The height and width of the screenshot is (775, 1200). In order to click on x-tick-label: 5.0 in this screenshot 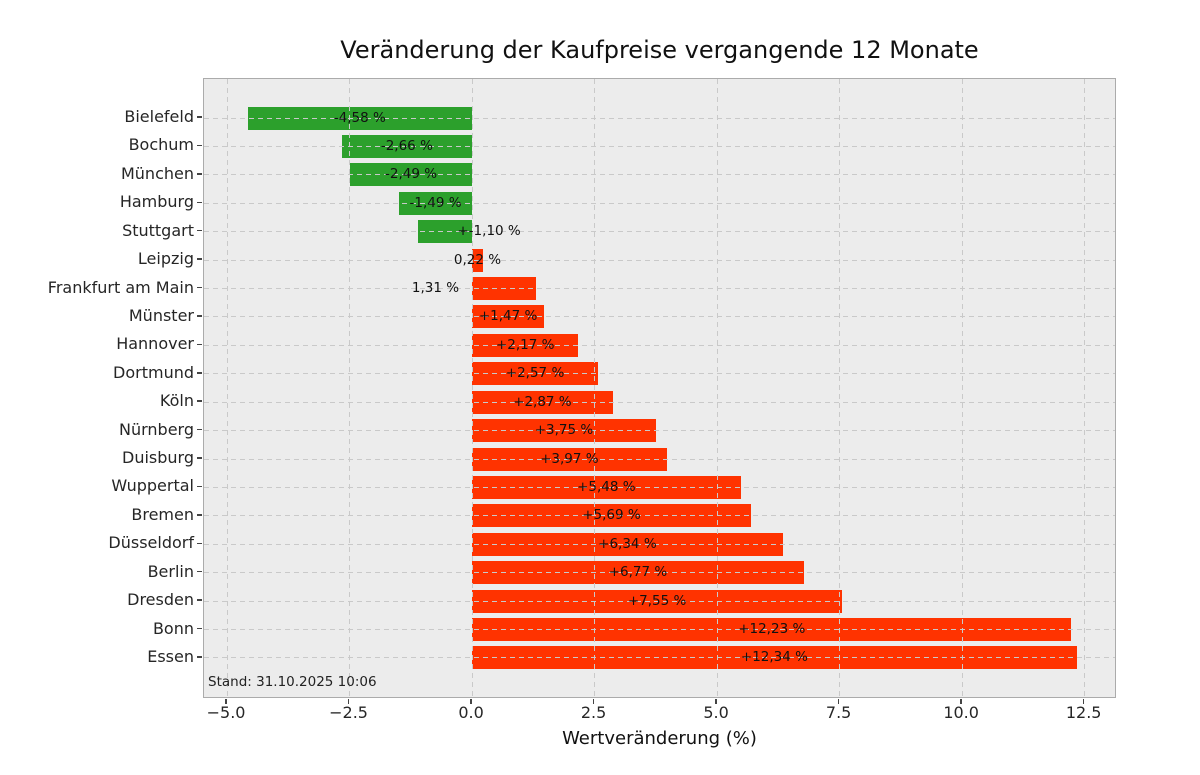, I will do `click(716, 712)`.